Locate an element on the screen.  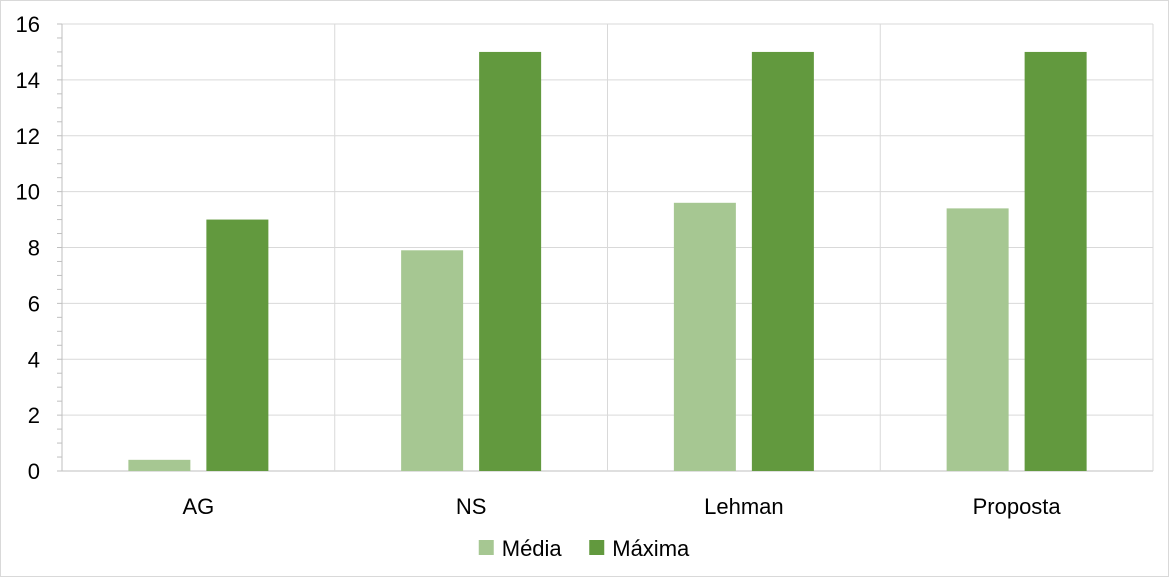
y-tick-label: 4 is located at coordinates (34, 359).